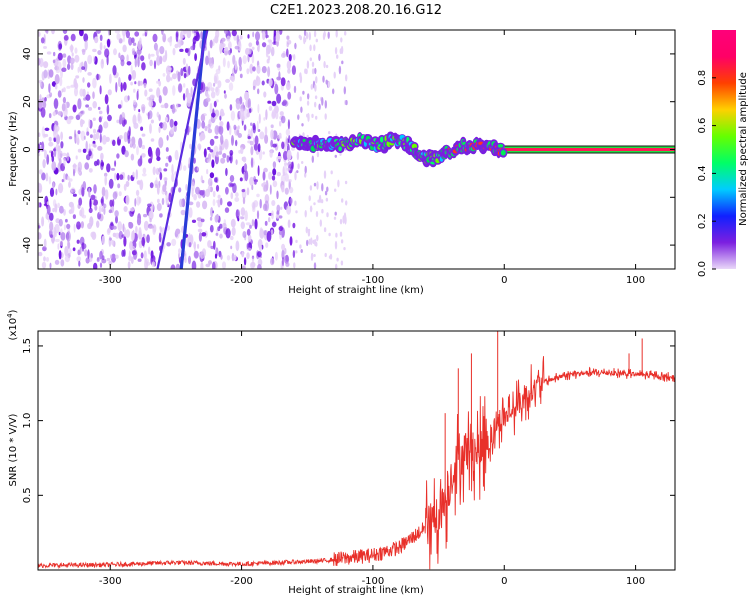 The width and height of the screenshot is (750, 600). What do you see at coordinates (356, 290) in the screenshot?
I see `spectrogram-x-axis-label: Height of straight line (km)` at bounding box center [356, 290].